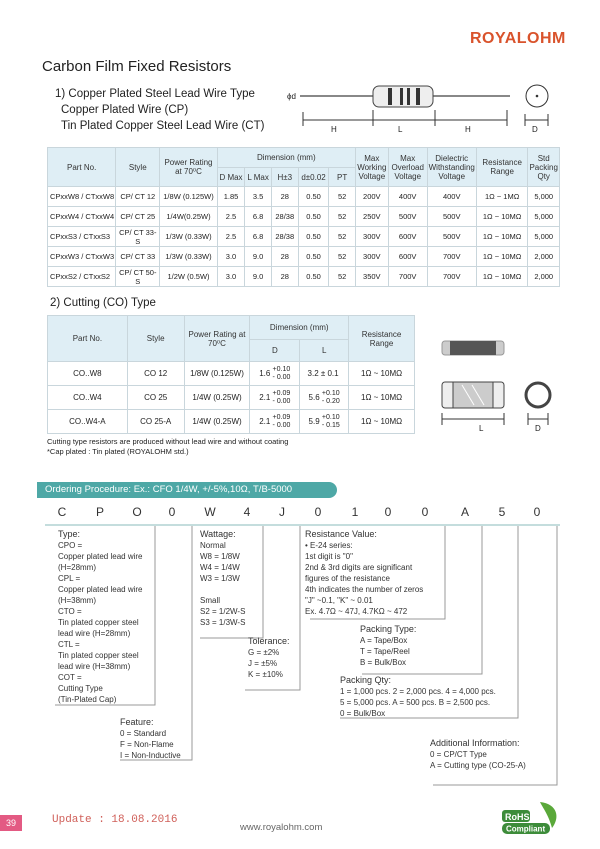 This screenshot has width=600, height=849. What do you see at coordinates (98, 622) in the screenshot?
I see `block-line: Tin plated copper steel` at bounding box center [98, 622].